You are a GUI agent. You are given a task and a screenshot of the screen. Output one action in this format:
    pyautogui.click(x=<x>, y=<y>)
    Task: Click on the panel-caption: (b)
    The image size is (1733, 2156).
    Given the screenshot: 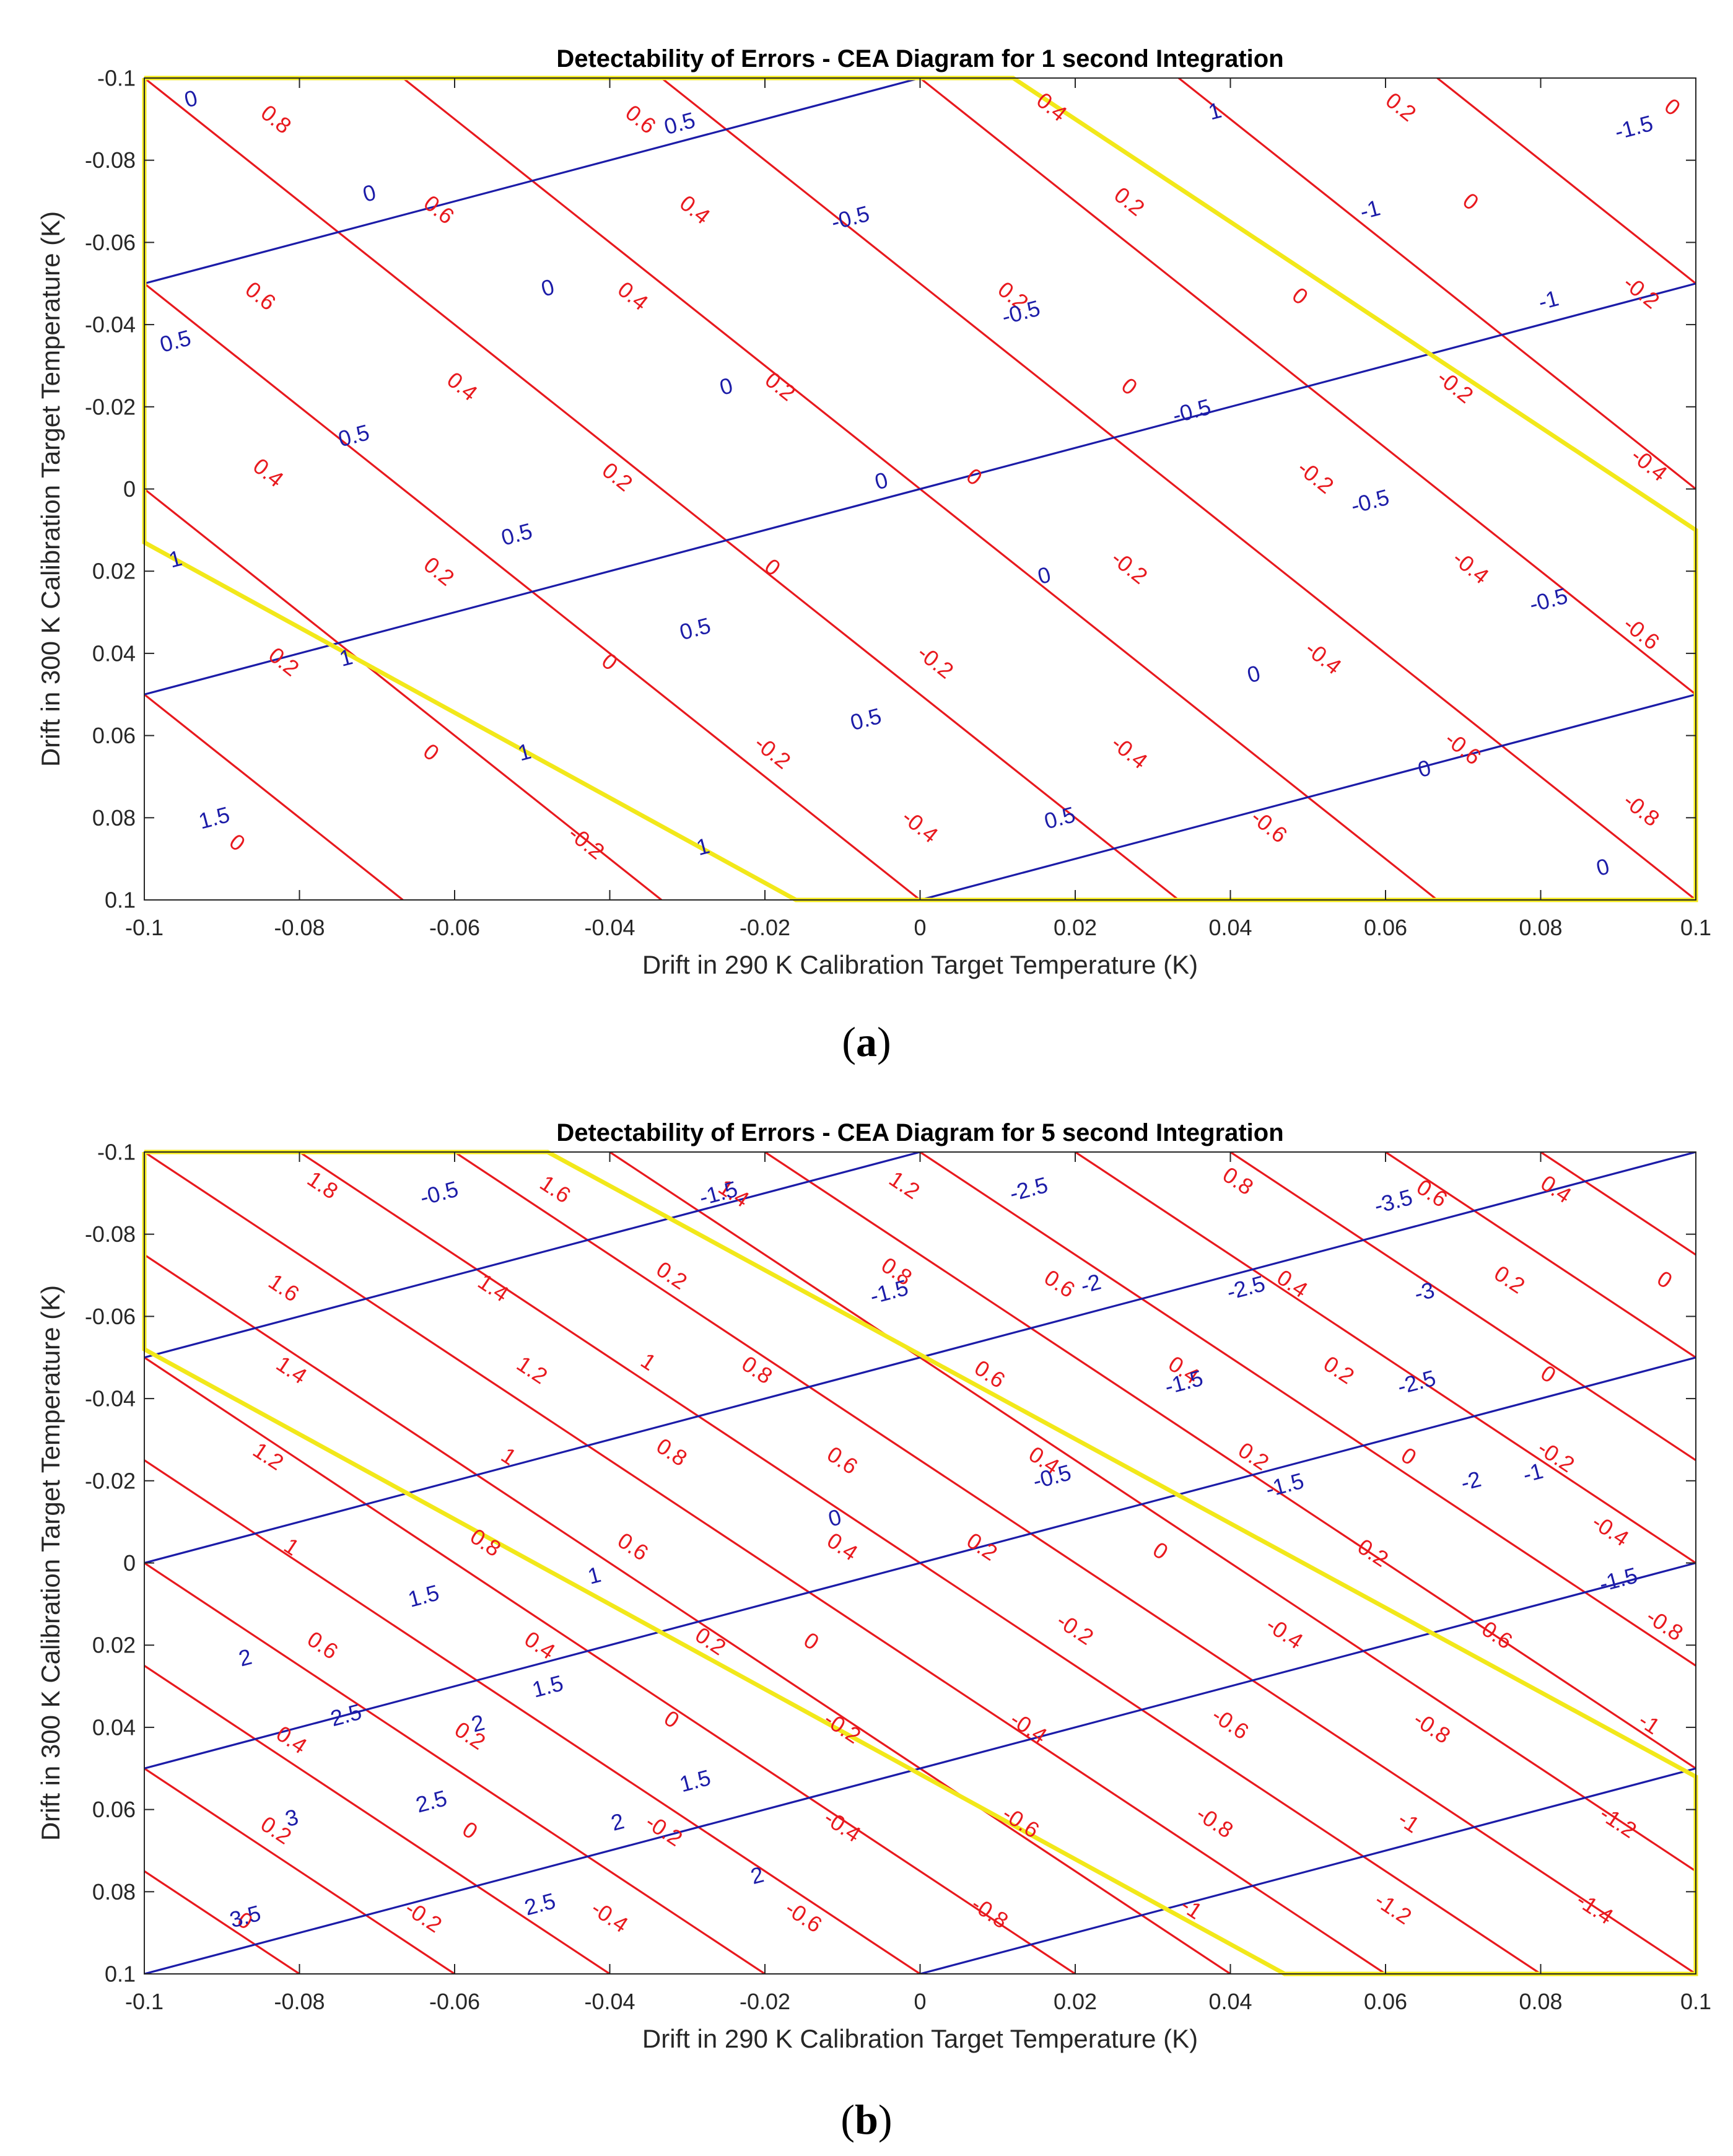 What is the action you would take?
    pyautogui.click(x=866, y=2119)
    